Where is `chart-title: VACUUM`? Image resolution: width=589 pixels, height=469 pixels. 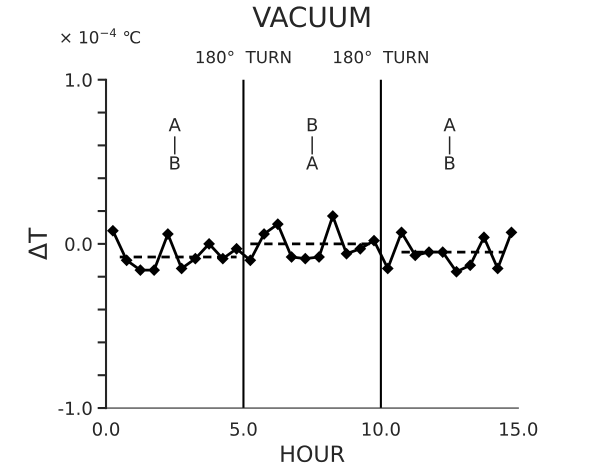
chart-title: VACUUM is located at coordinates (311, 17).